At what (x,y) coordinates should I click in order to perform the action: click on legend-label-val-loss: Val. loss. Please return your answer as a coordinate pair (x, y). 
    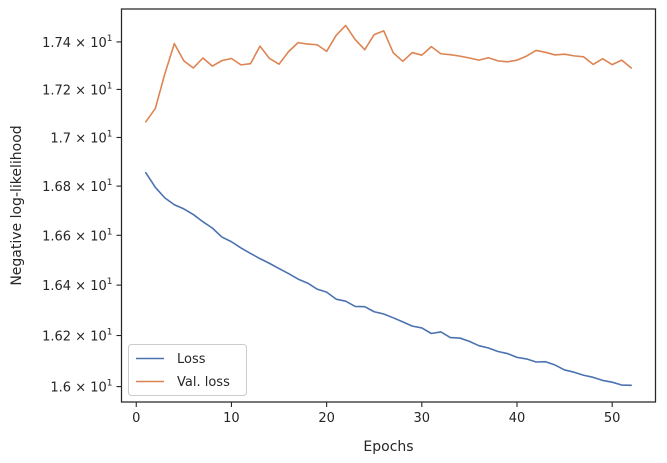
    Looking at the image, I should click on (203, 382).